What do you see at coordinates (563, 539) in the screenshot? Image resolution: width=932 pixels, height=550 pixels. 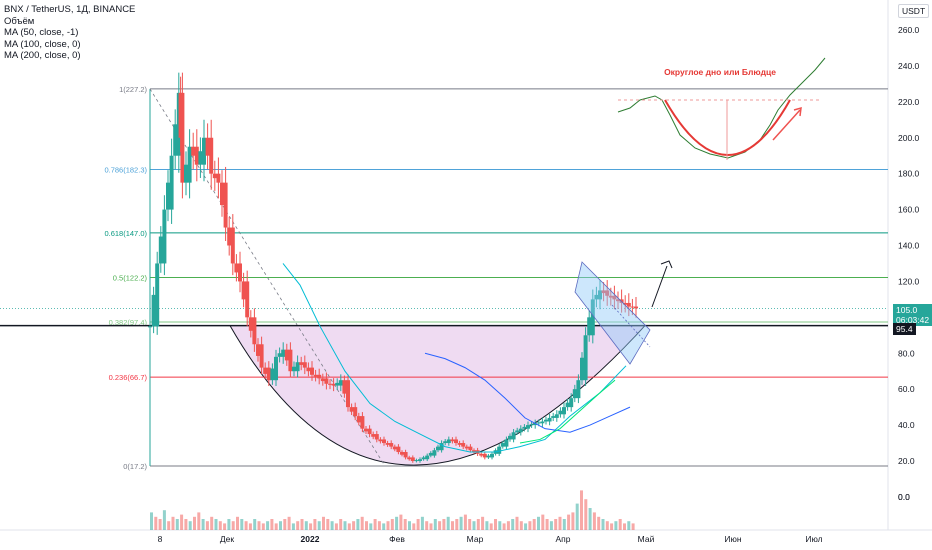 I see `x-tick-label: Апр` at bounding box center [563, 539].